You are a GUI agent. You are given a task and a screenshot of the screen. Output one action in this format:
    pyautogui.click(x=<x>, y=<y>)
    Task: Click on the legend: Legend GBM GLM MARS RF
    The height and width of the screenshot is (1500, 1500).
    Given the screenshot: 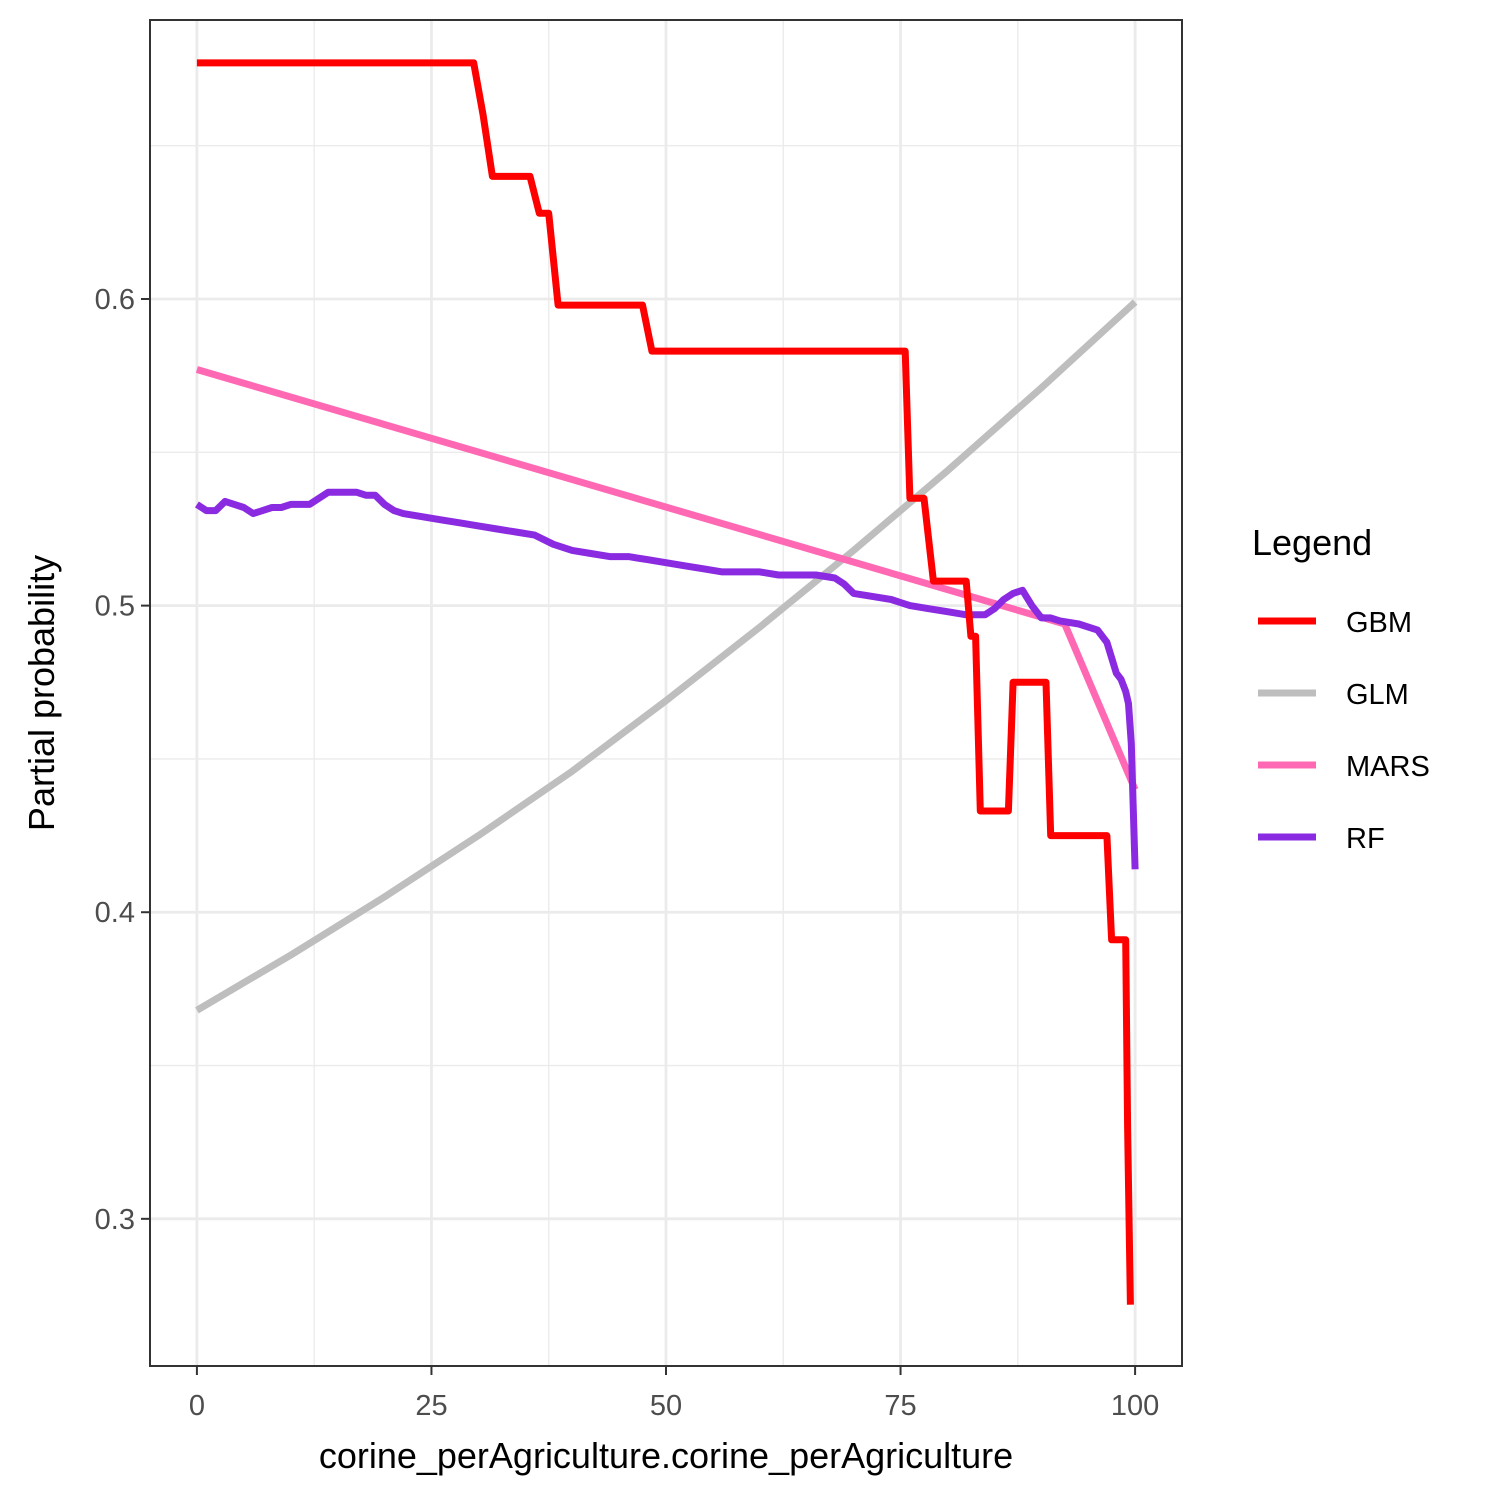 What is the action you would take?
    pyautogui.click(x=1341, y=688)
    